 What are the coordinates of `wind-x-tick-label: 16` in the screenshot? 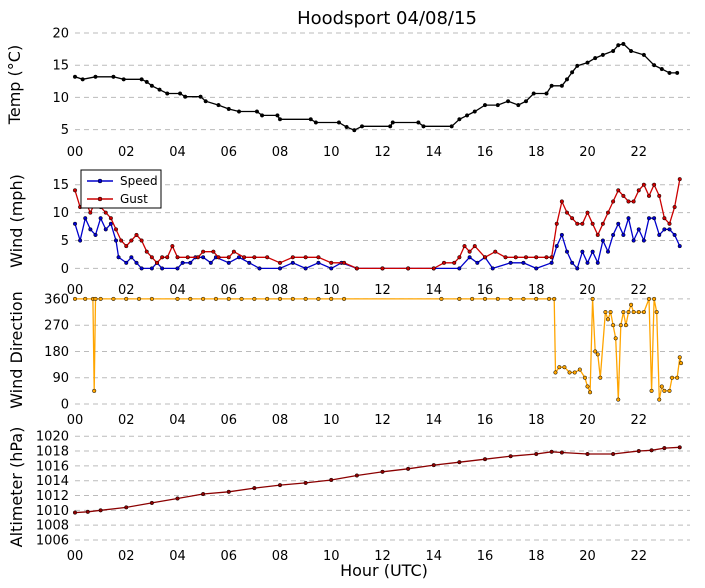 It's located at (485, 290).